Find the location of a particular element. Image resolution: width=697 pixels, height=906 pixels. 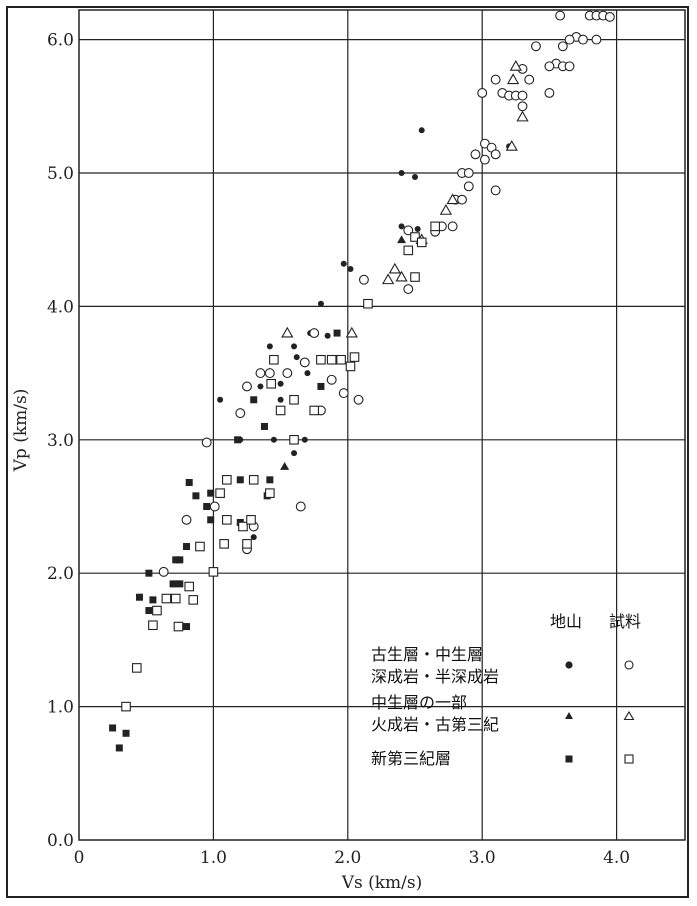

legend-open-triangle is located at coordinates (629, 715).